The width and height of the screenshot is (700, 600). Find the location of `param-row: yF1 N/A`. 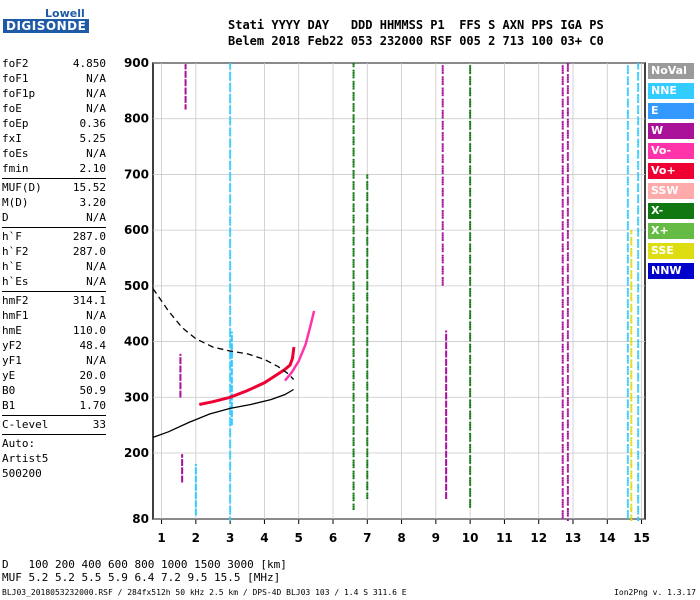

param-row: yF1 N/A is located at coordinates (54, 360).